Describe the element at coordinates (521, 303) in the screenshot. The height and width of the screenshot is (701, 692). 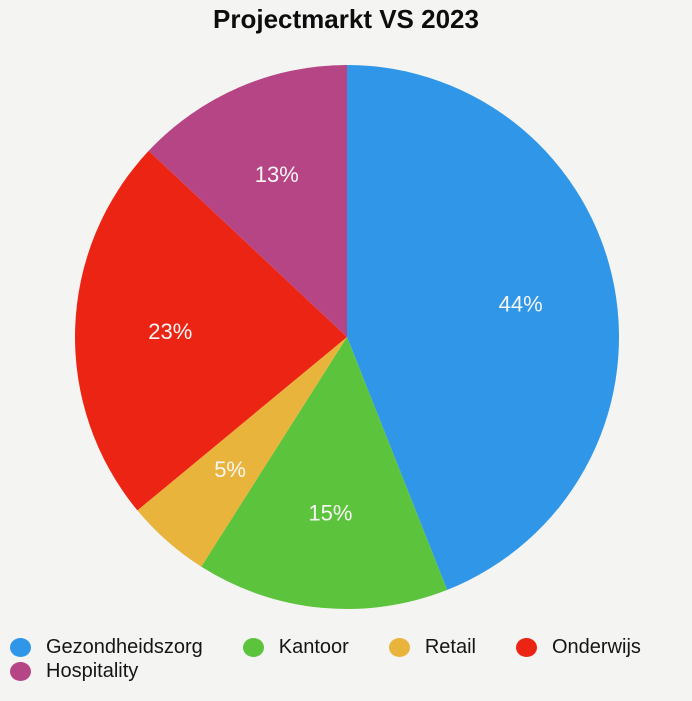
I see `slice-label-gezondheidszorg: 44%` at that location.